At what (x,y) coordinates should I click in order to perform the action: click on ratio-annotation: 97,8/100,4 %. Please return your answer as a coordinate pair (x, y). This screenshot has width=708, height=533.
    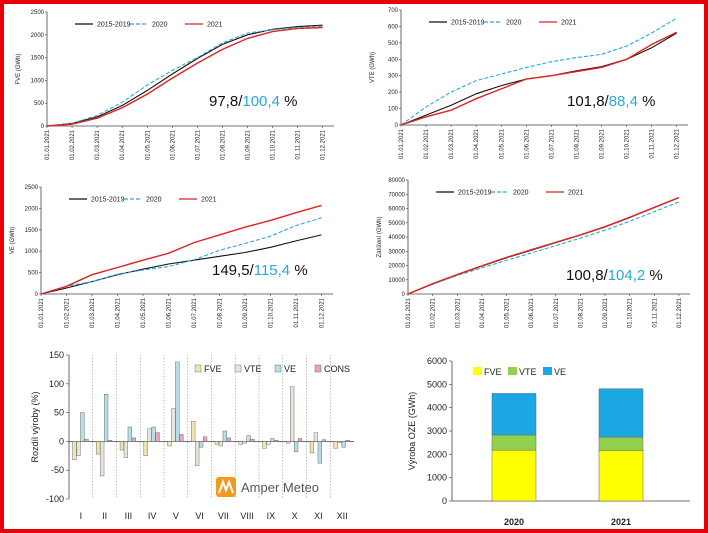
    Looking at the image, I should click on (253, 101).